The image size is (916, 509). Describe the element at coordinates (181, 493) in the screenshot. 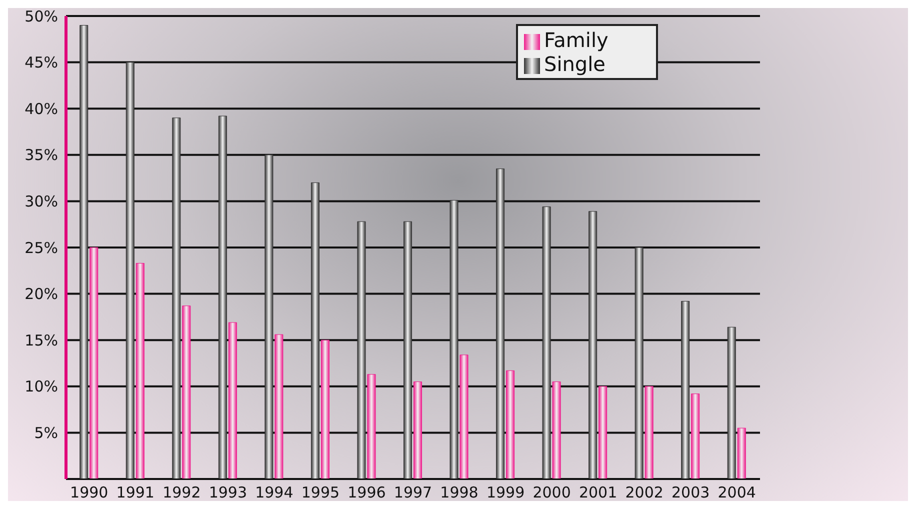

I see `x-tick-label: 1992` at that location.